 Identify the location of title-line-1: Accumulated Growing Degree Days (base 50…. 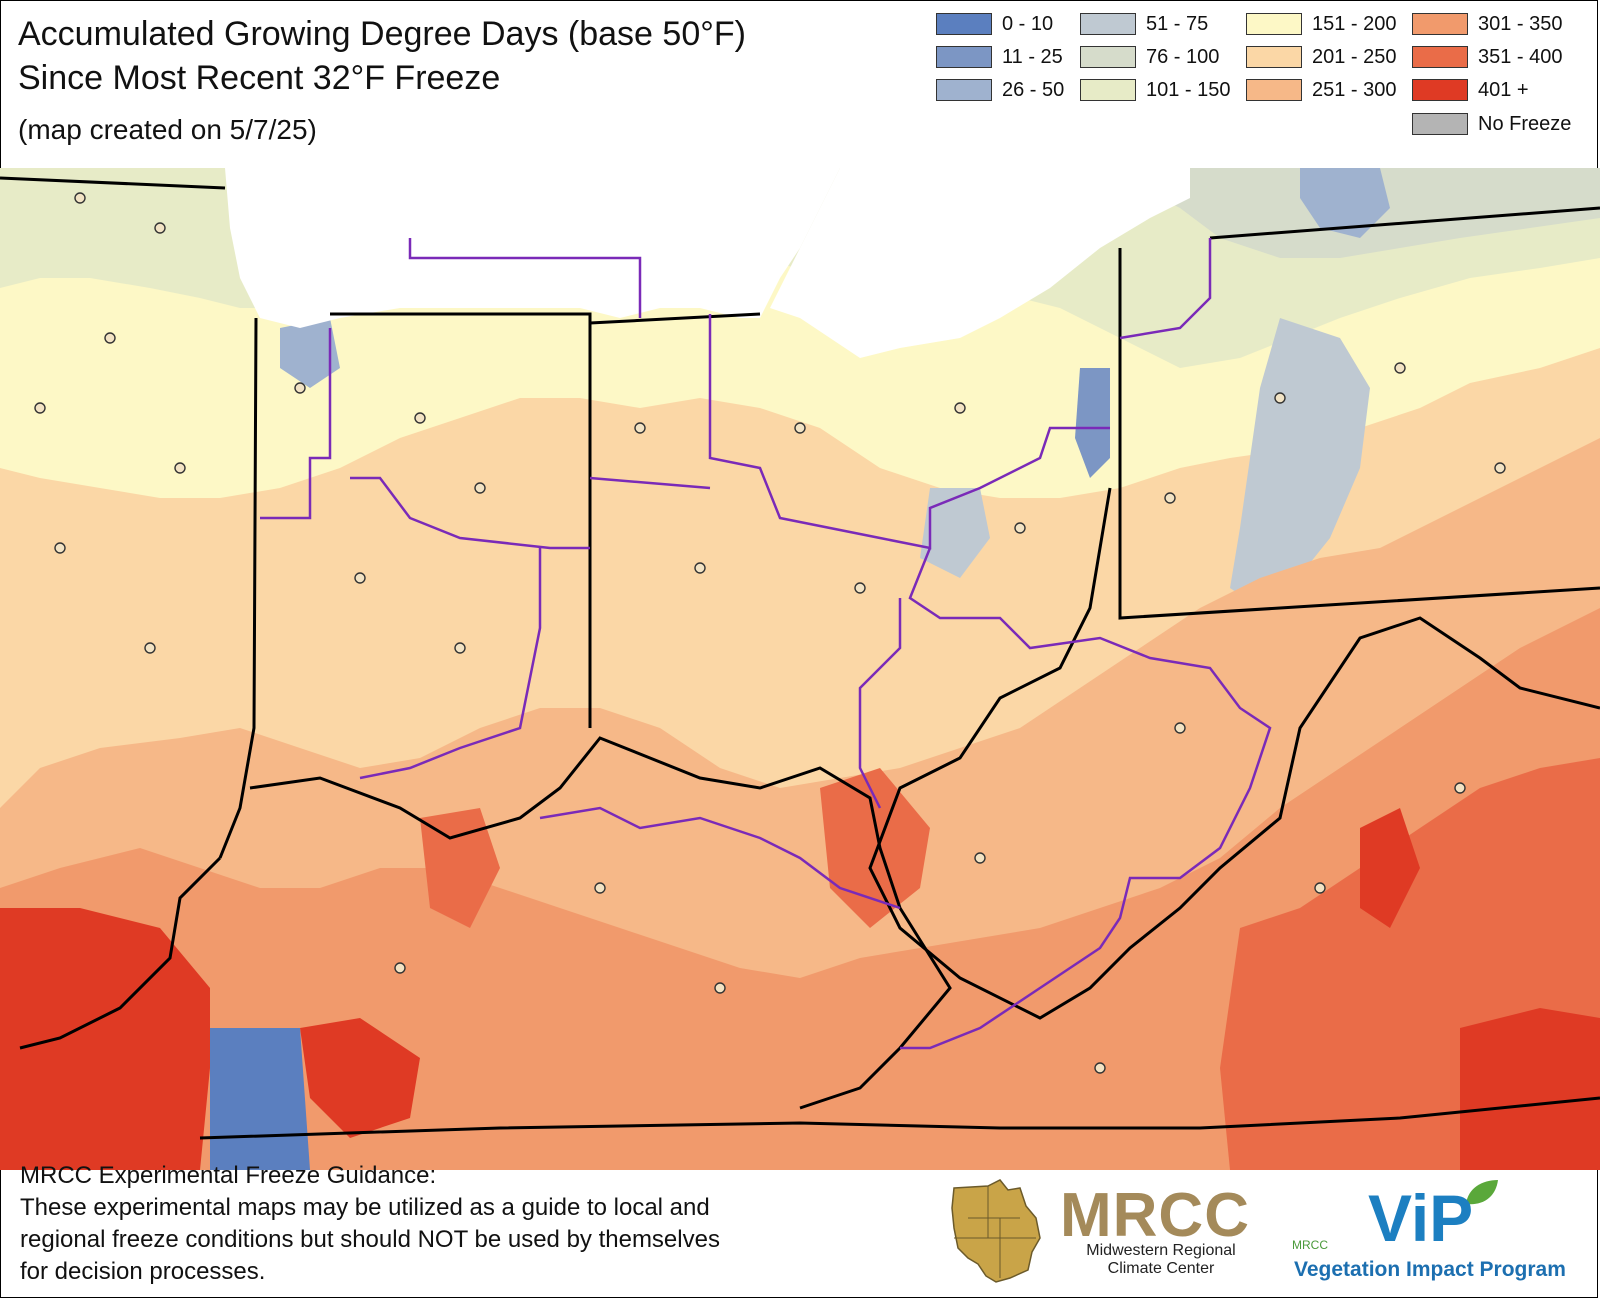
(382, 34).